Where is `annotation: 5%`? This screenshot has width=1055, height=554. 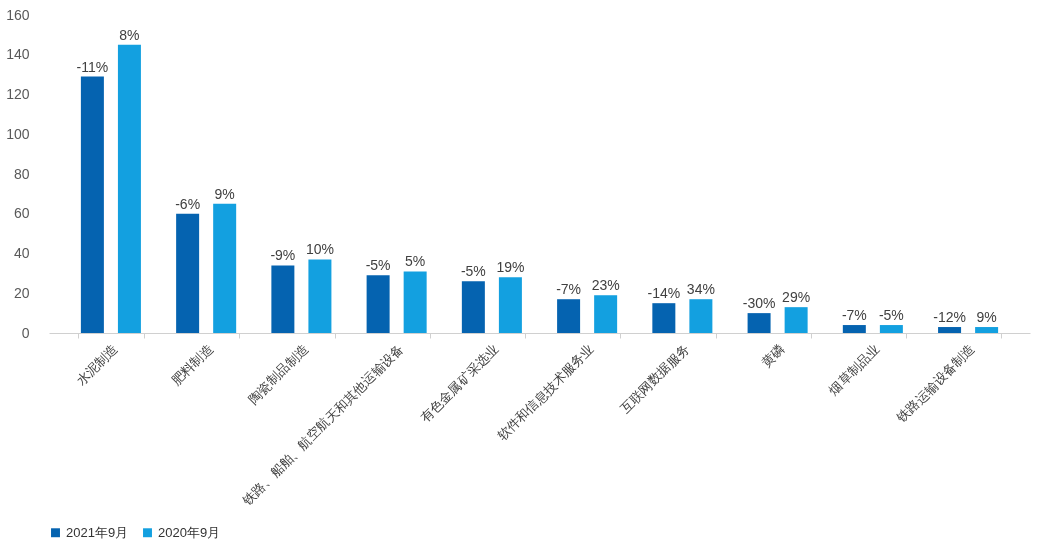
annotation: 5% is located at coordinates (415, 261).